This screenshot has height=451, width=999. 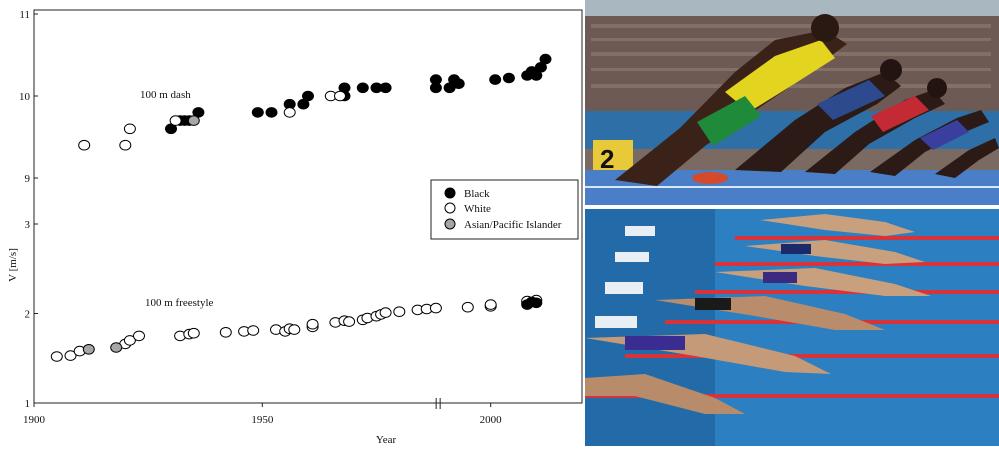 What do you see at coordinates (28, 225) in the screenshot?
I see `y-tick-label-1-3: 3` at bounding box center [28, 225].